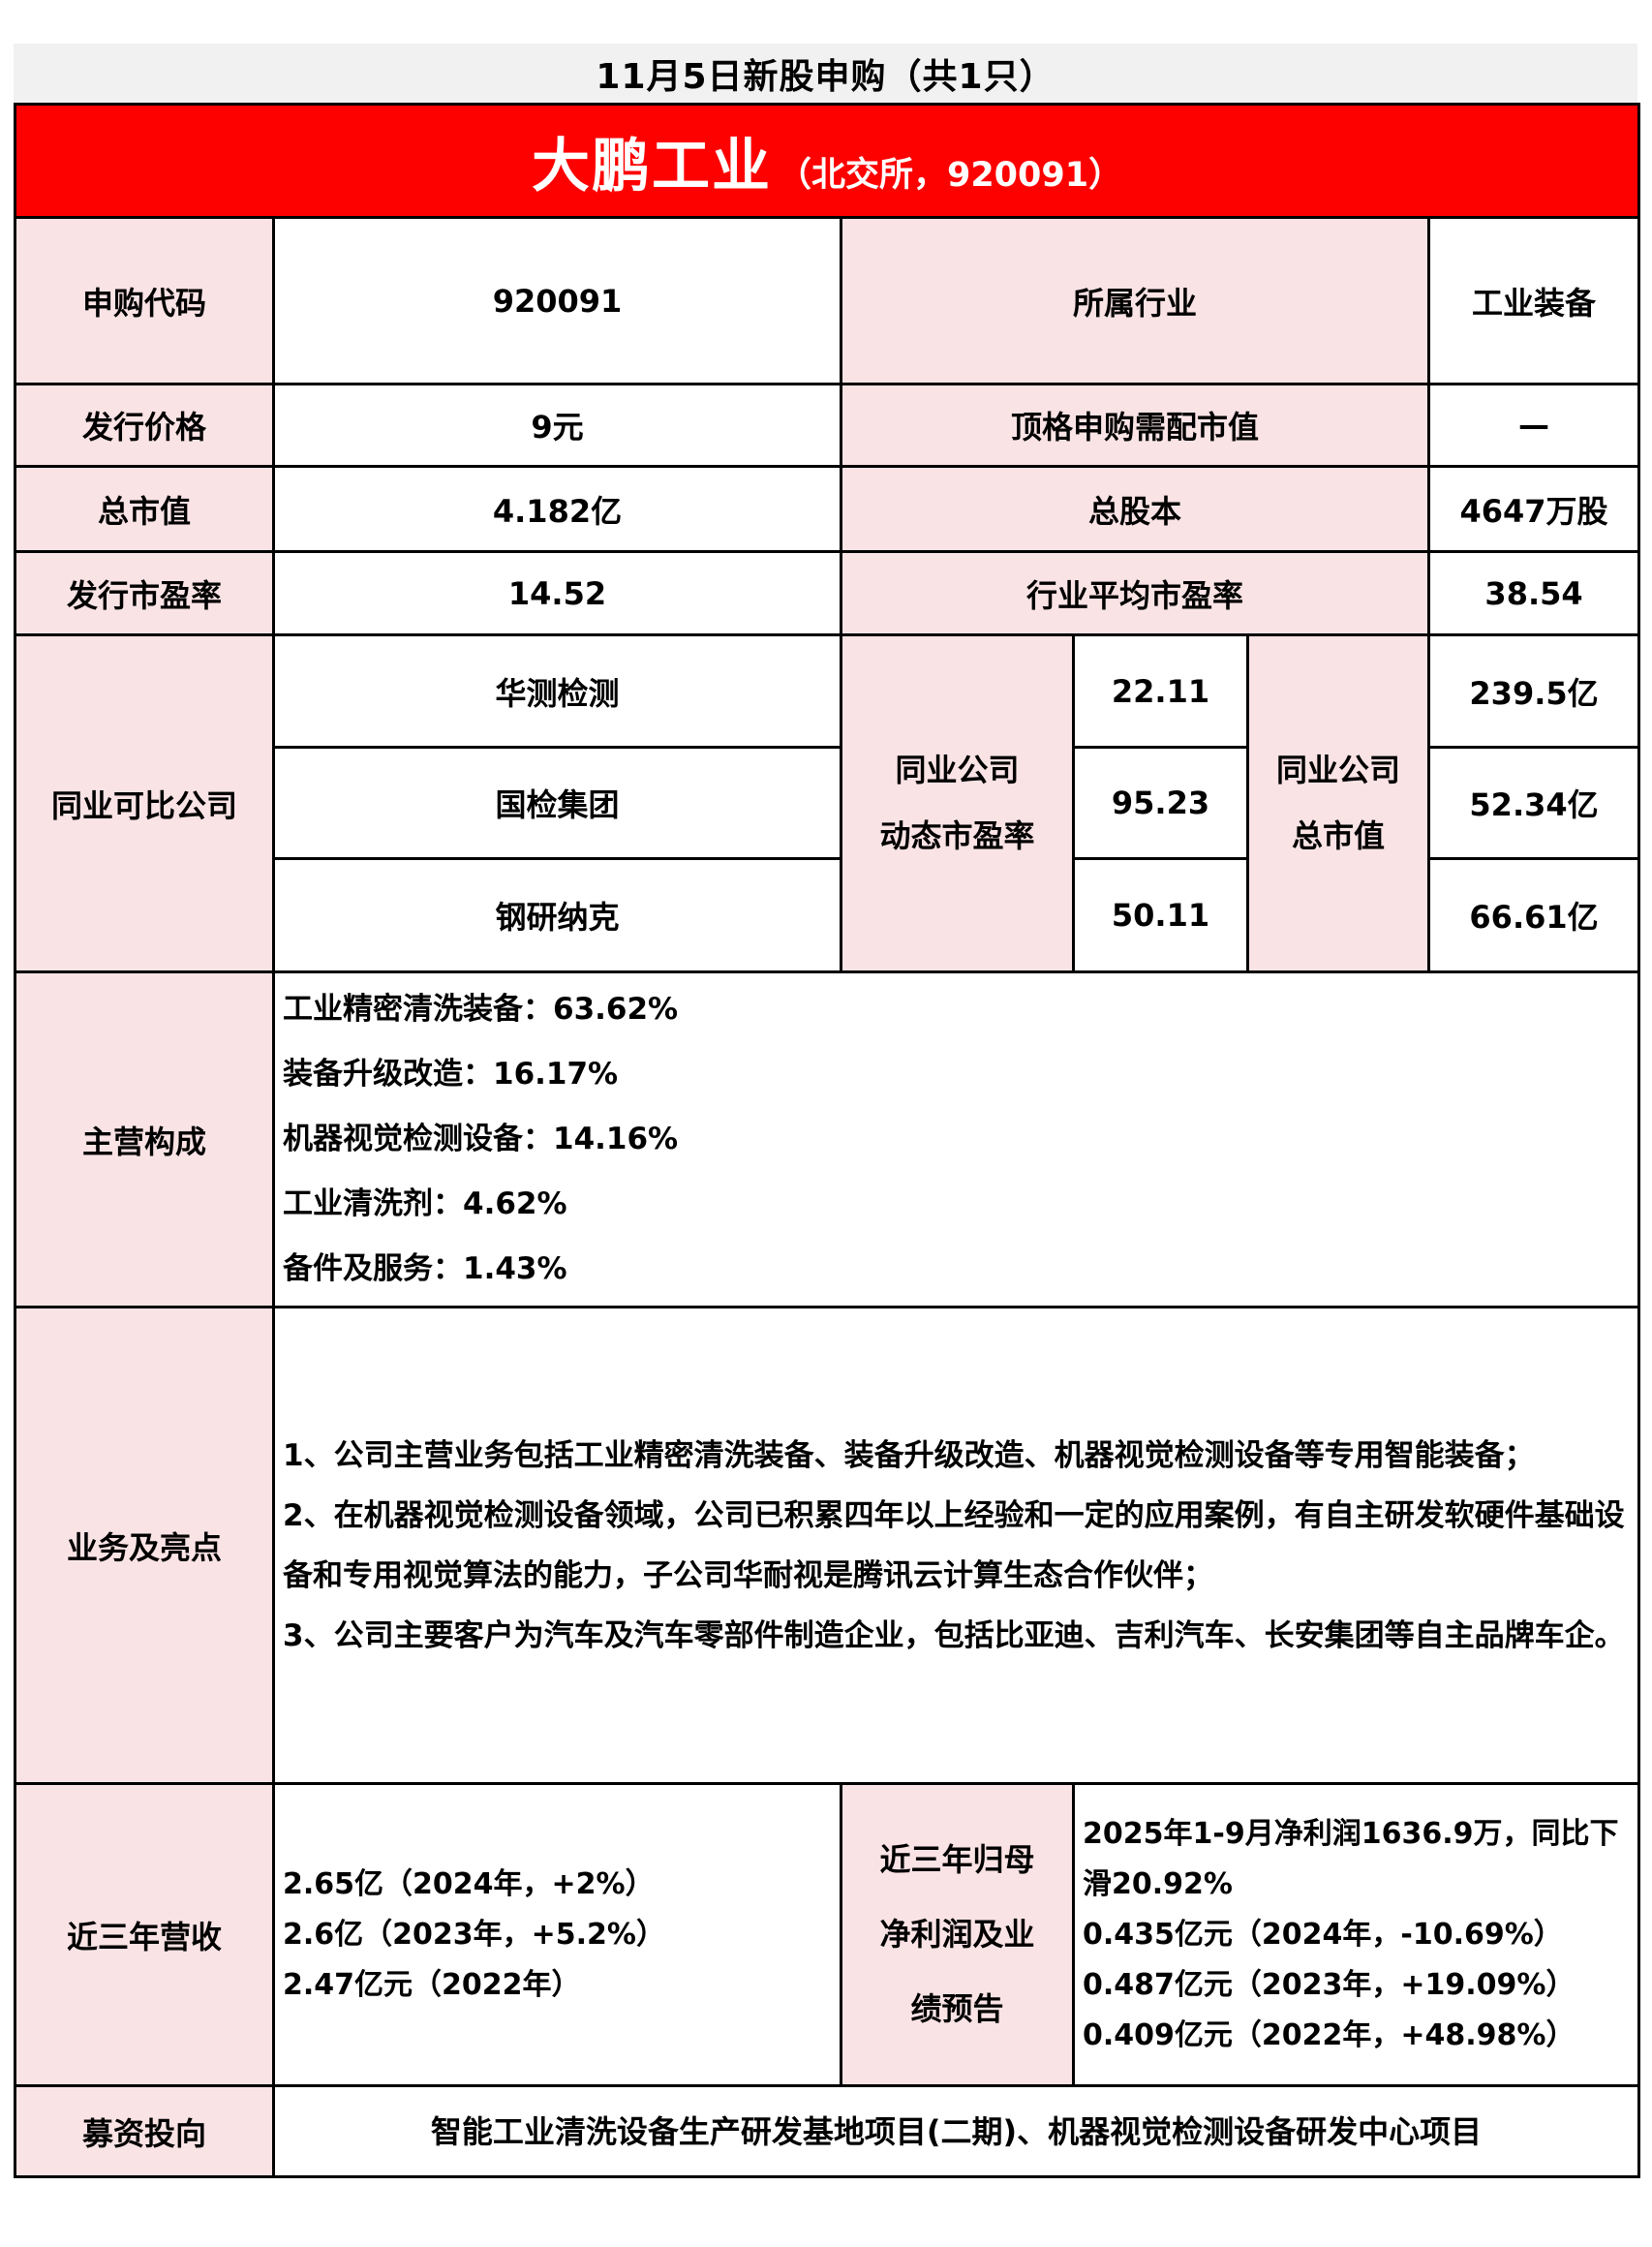 This screenshot has width=1652, height=2247. Describe the element at coordinates (144, 1934) in the screenshot. I see `revenue-label: 近三年营收` at that location.